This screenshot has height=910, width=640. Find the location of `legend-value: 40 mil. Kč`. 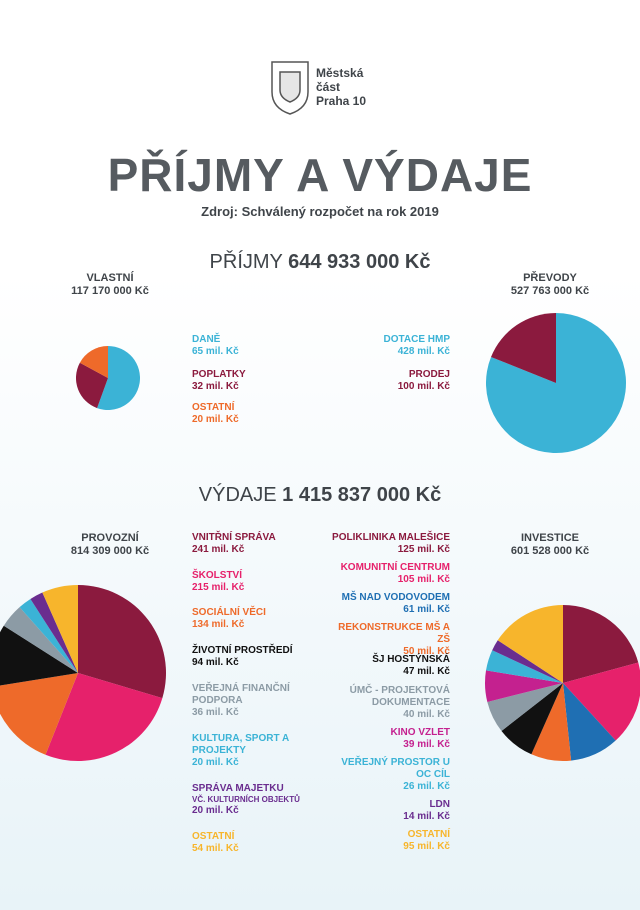

legend-value: 40 mil. Kč is located at coordinates (426, 714).